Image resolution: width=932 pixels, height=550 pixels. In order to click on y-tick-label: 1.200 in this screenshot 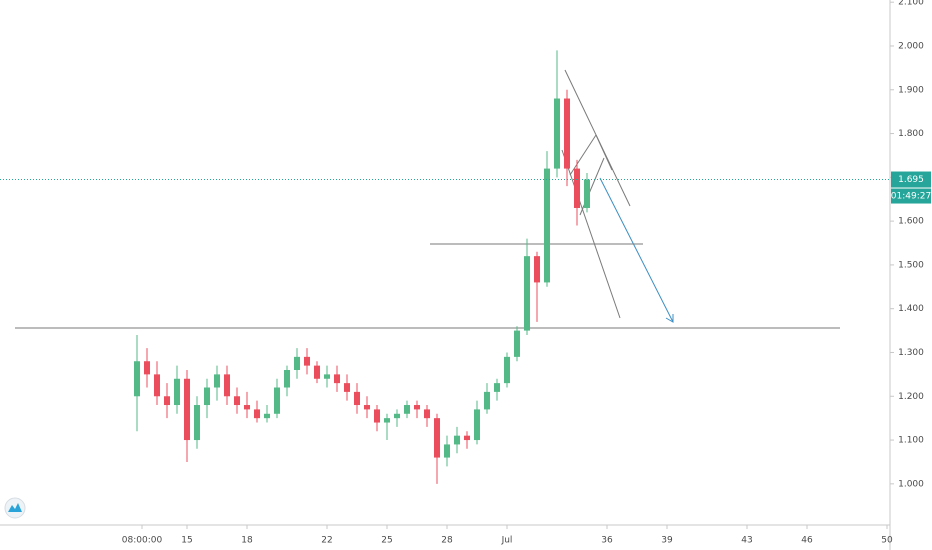, I will do `click(911, 397)`.